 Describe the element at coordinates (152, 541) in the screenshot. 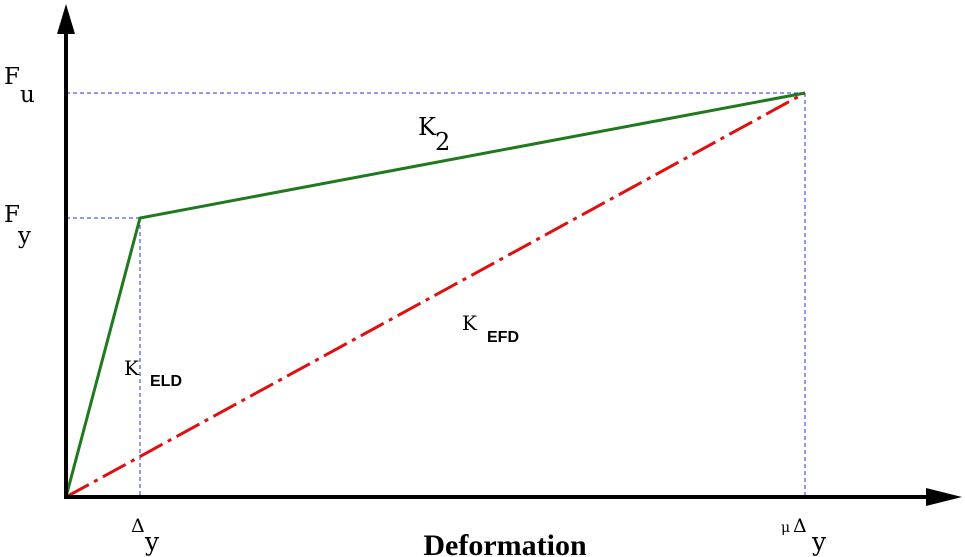

I see `delta-y-label-sub: y` at that location.